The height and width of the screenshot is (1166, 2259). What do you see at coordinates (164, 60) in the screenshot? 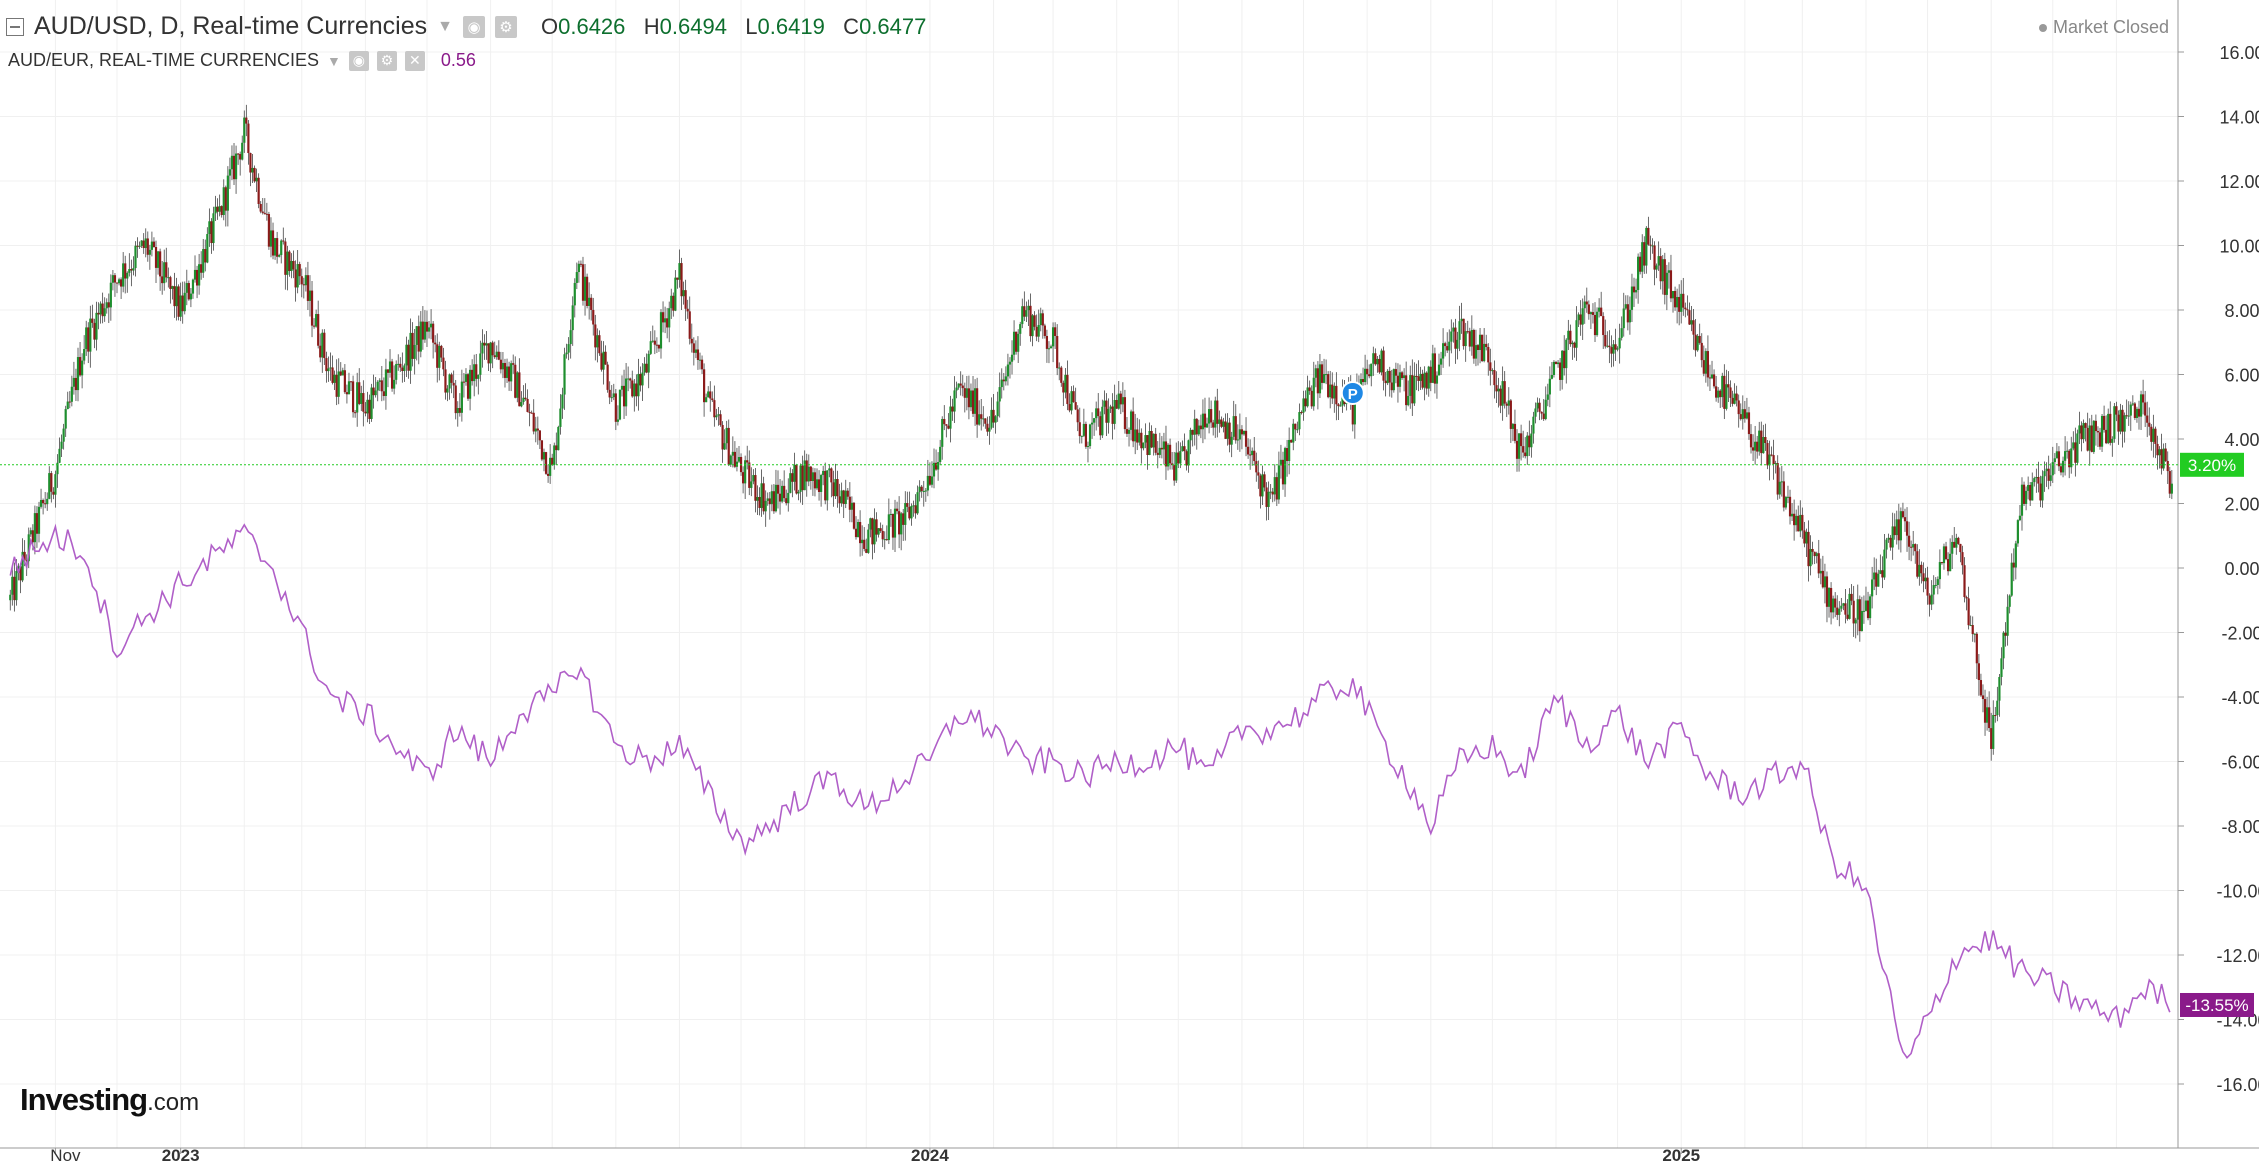
I see `compare-series-title: AUD/EUR, REAL-TIME CURRENCIES` at bounding box center [164, 60].